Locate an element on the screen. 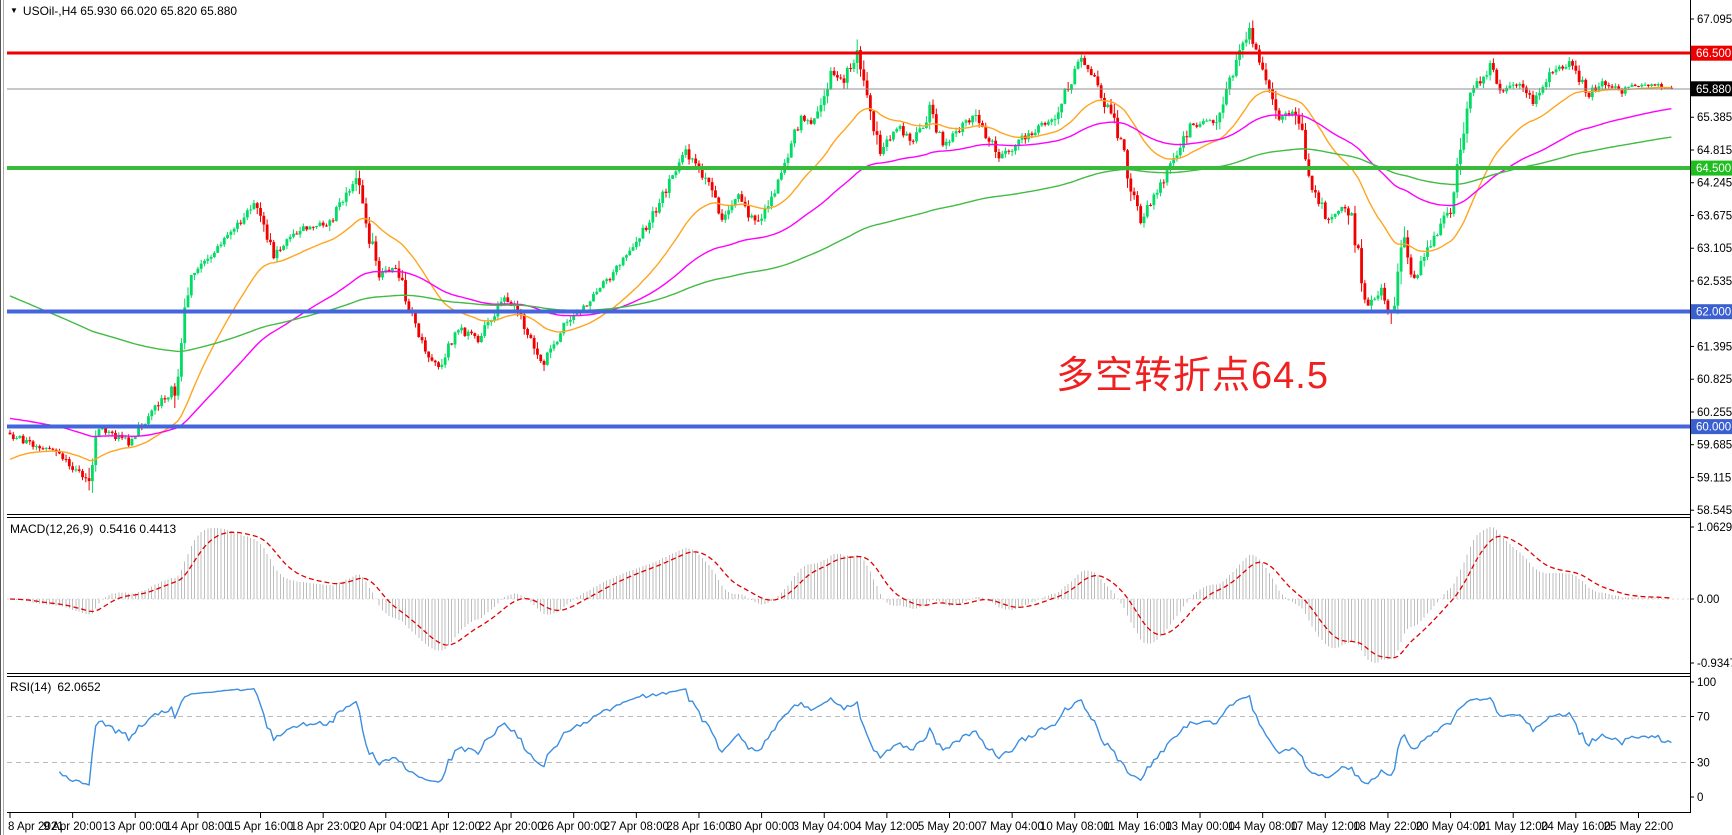 The image size is (1732, 835). time-axis-label: 17 May 12:00 is located at coordinates (1325, 827).